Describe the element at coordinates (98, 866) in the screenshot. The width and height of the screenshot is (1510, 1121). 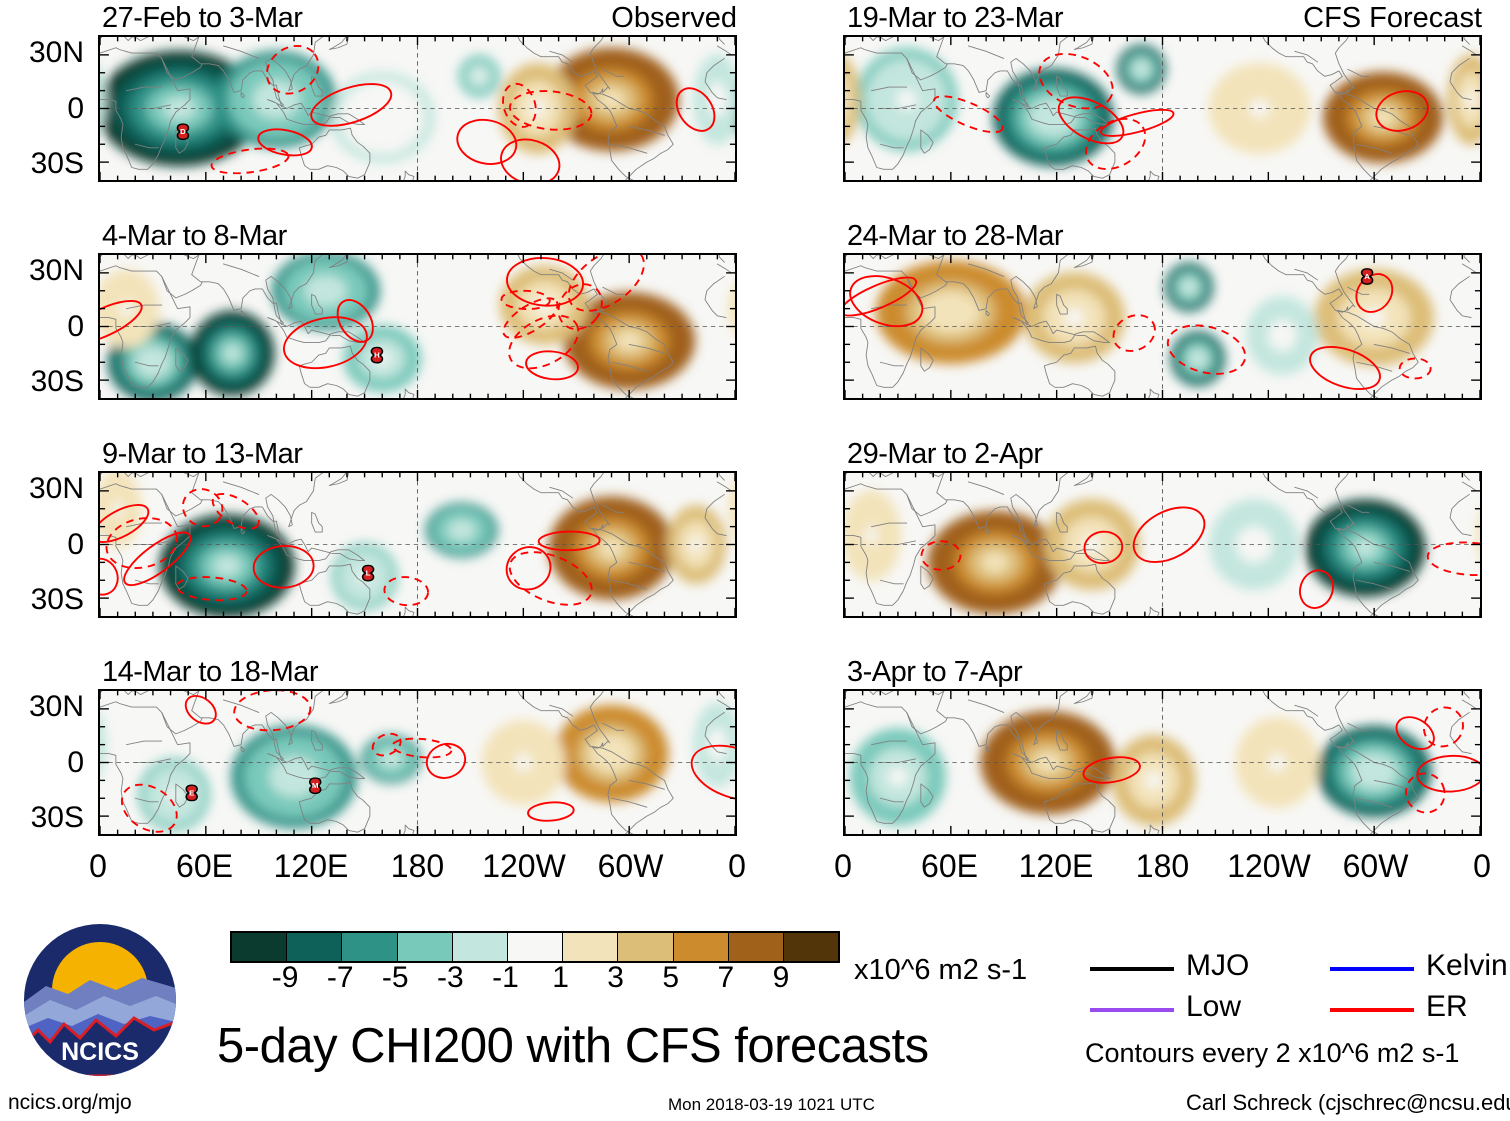
I see `x-tick-label-col0-0: 0` at that location.